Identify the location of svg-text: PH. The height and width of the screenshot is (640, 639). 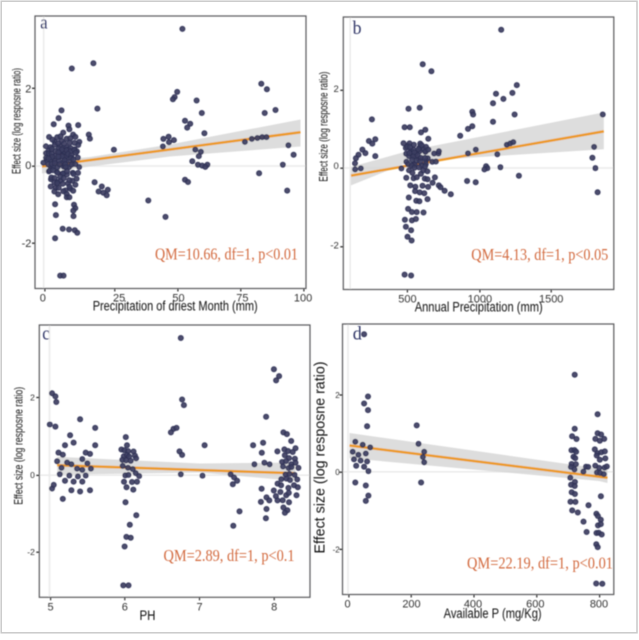
(148, 615).